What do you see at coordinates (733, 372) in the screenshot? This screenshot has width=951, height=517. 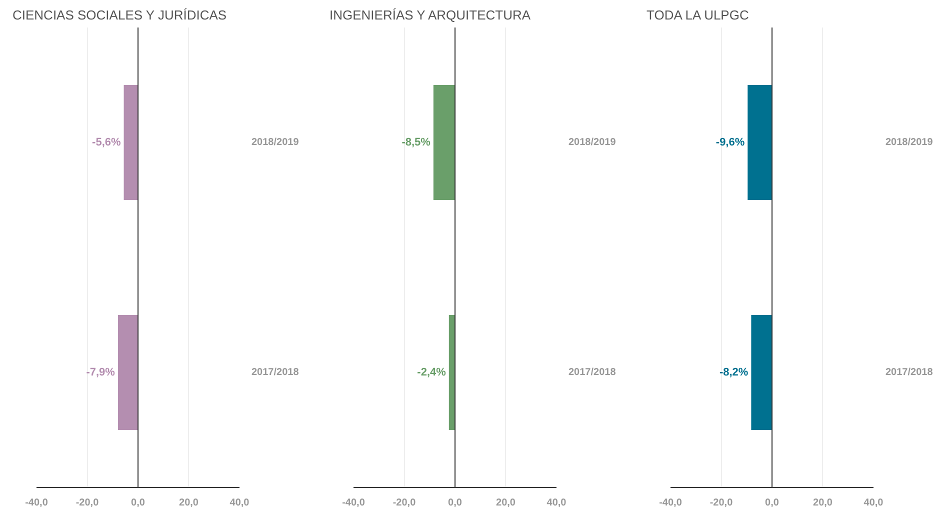 I see `data-label: -8,2%` at bounding box center [733, 372].